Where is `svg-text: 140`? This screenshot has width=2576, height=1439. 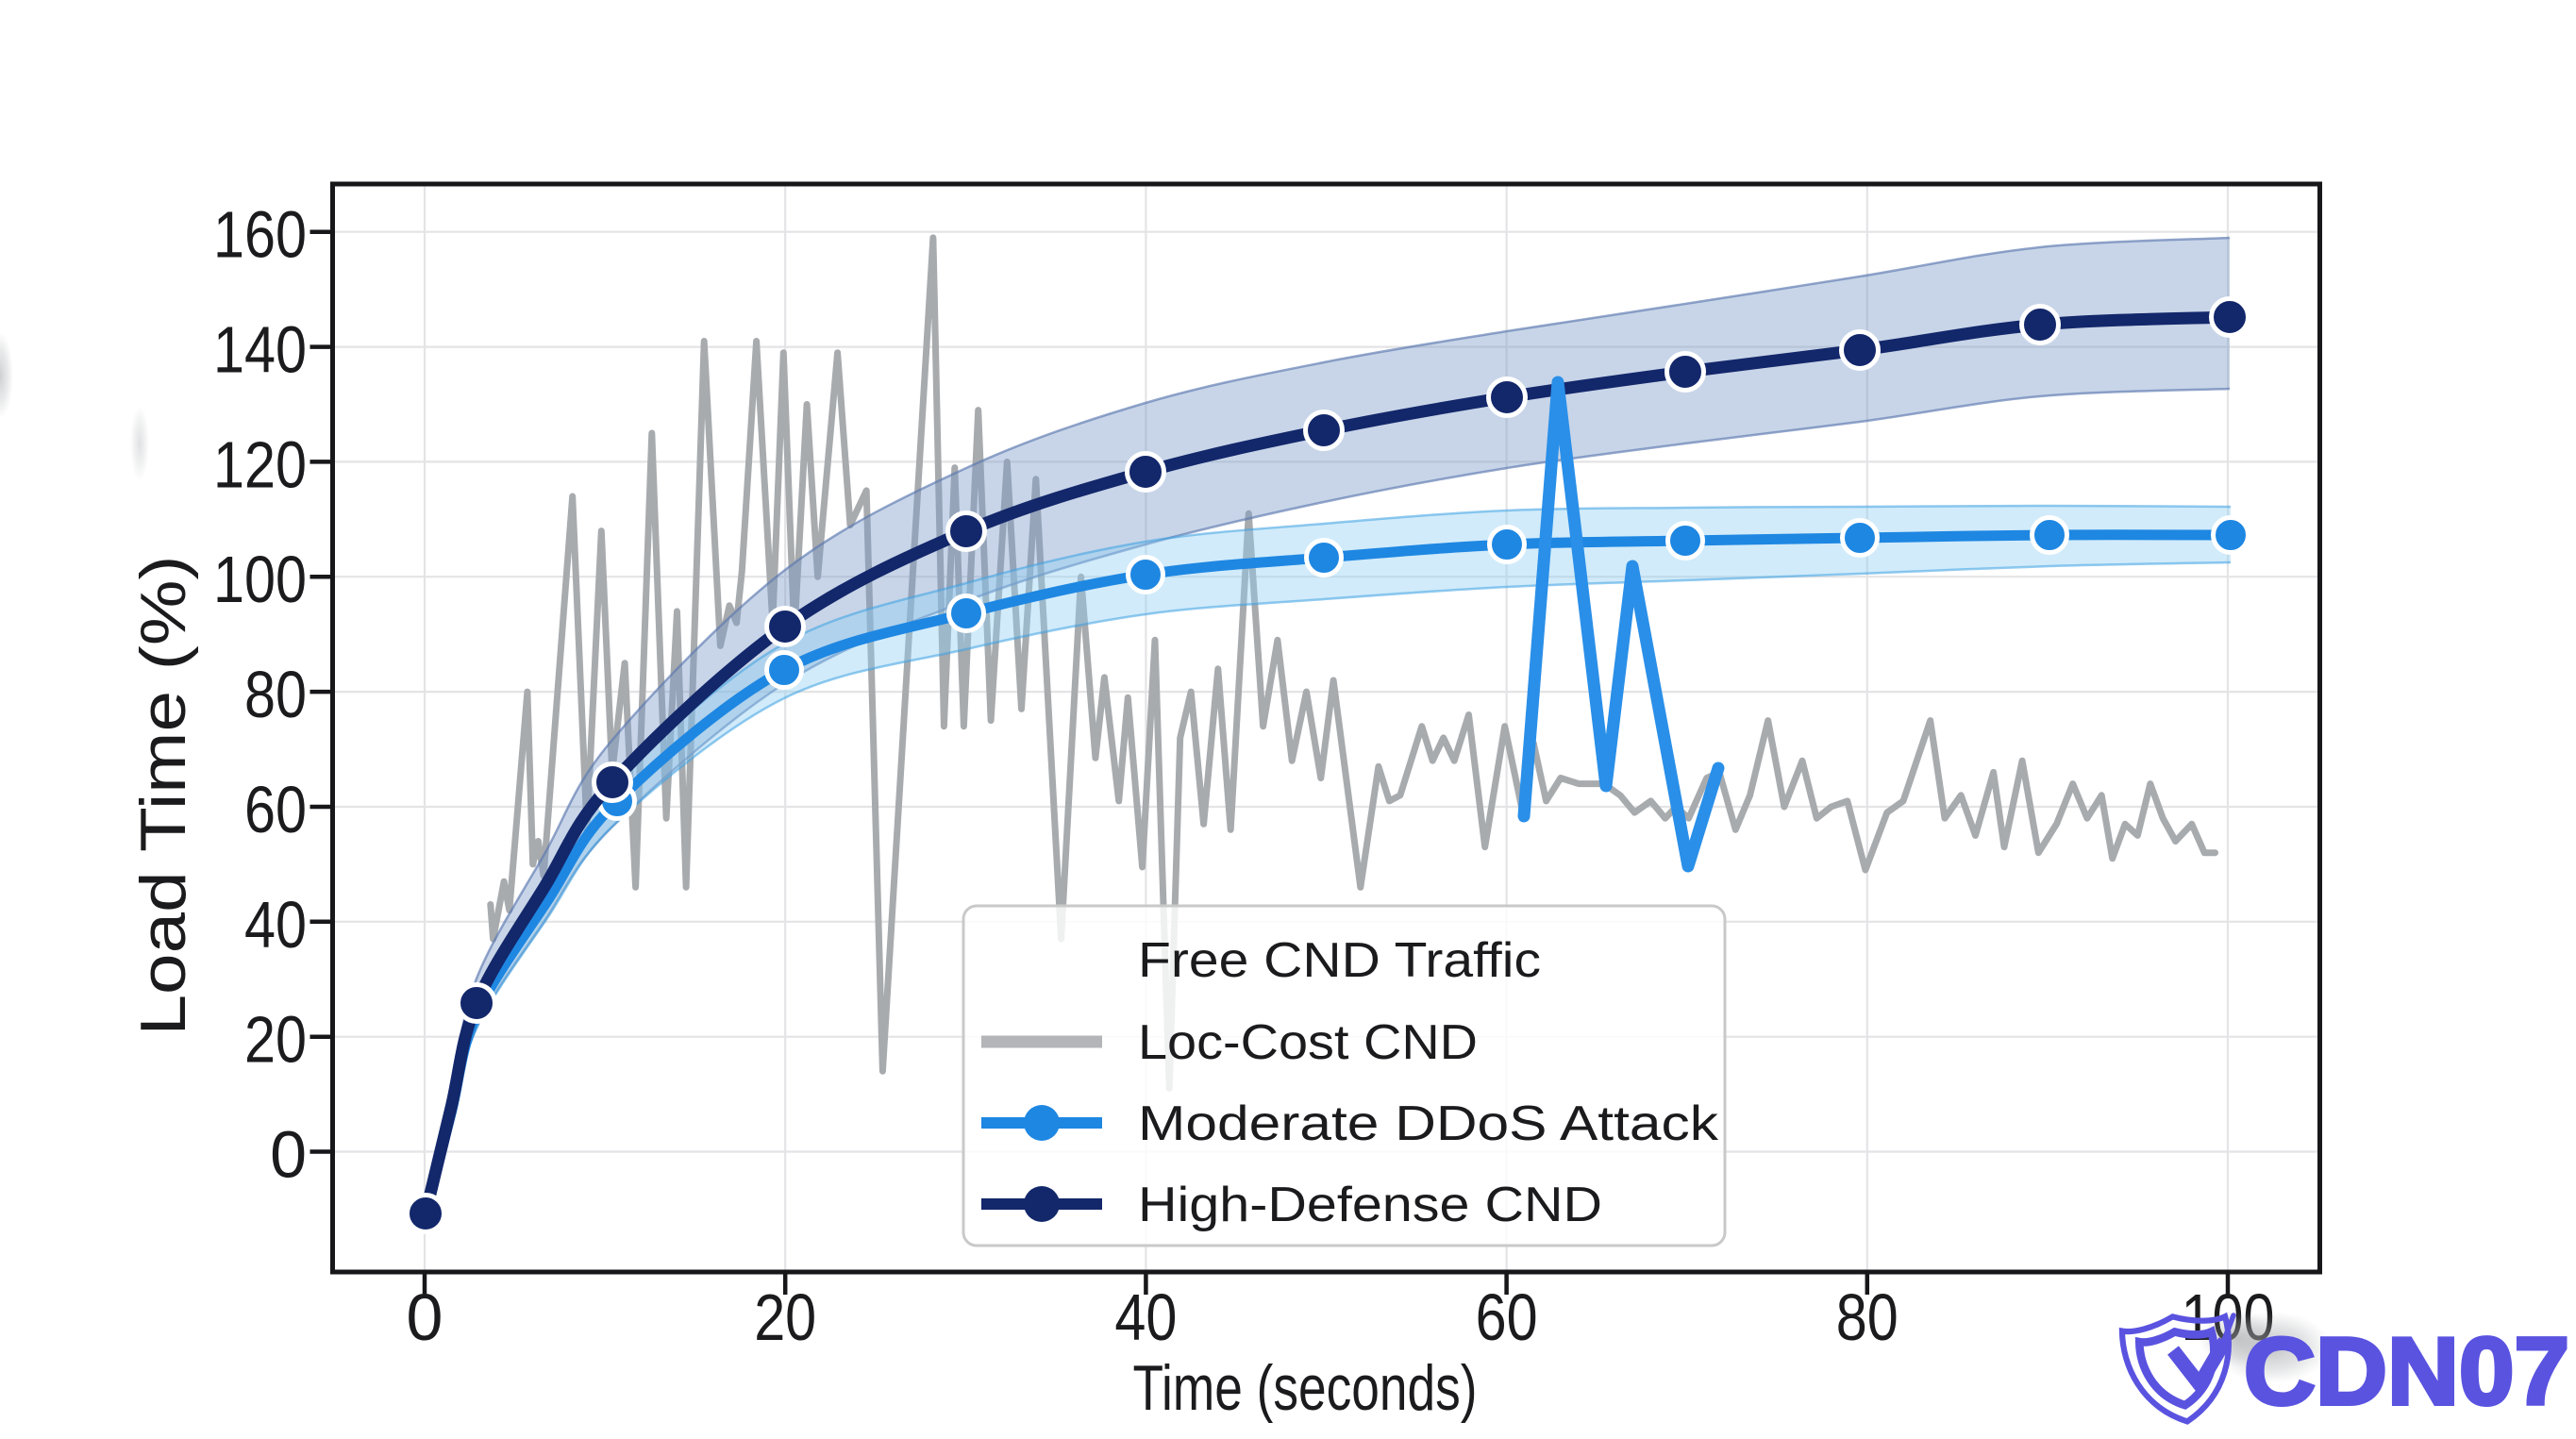
svg-text: 140 is located at coordinates (260, 350).